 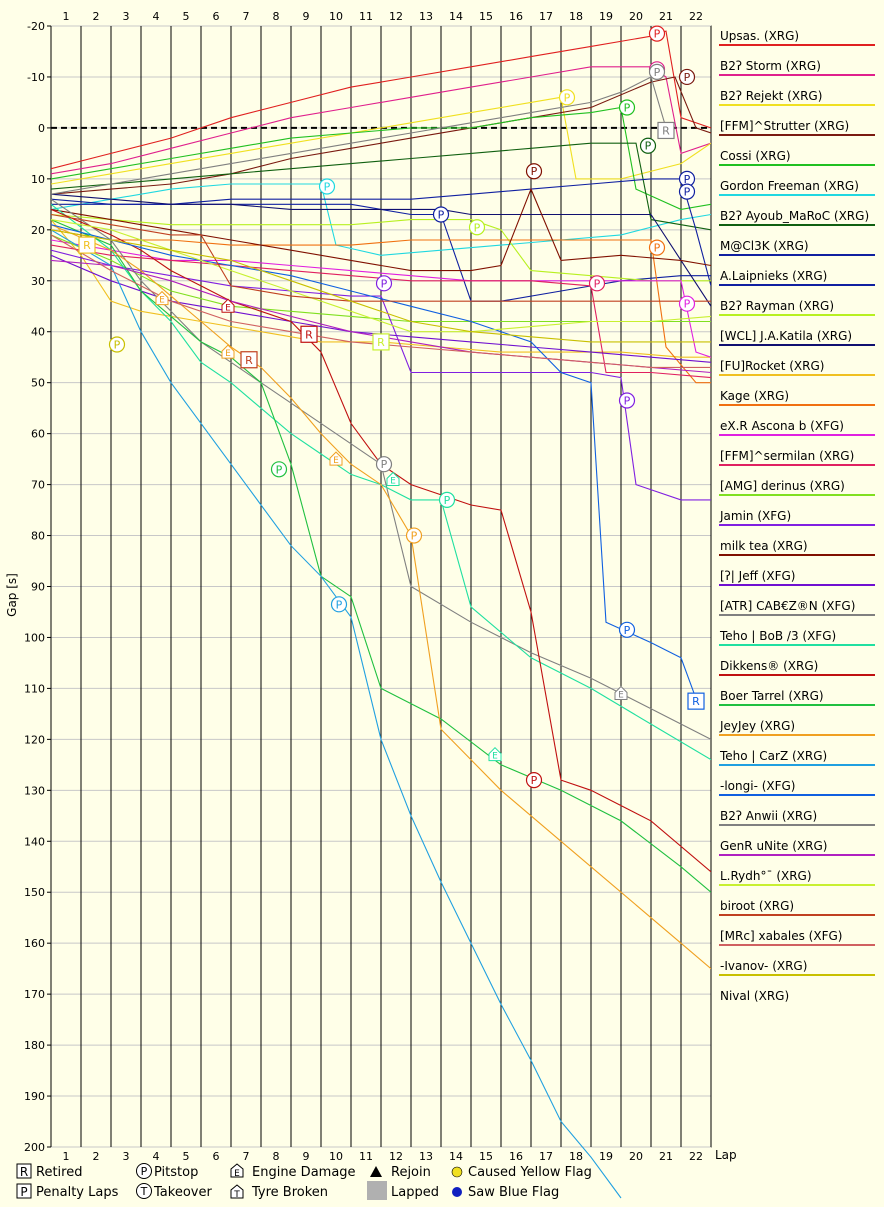 I want to click on yellow-flag-icon, so click(x=457, y=1172).